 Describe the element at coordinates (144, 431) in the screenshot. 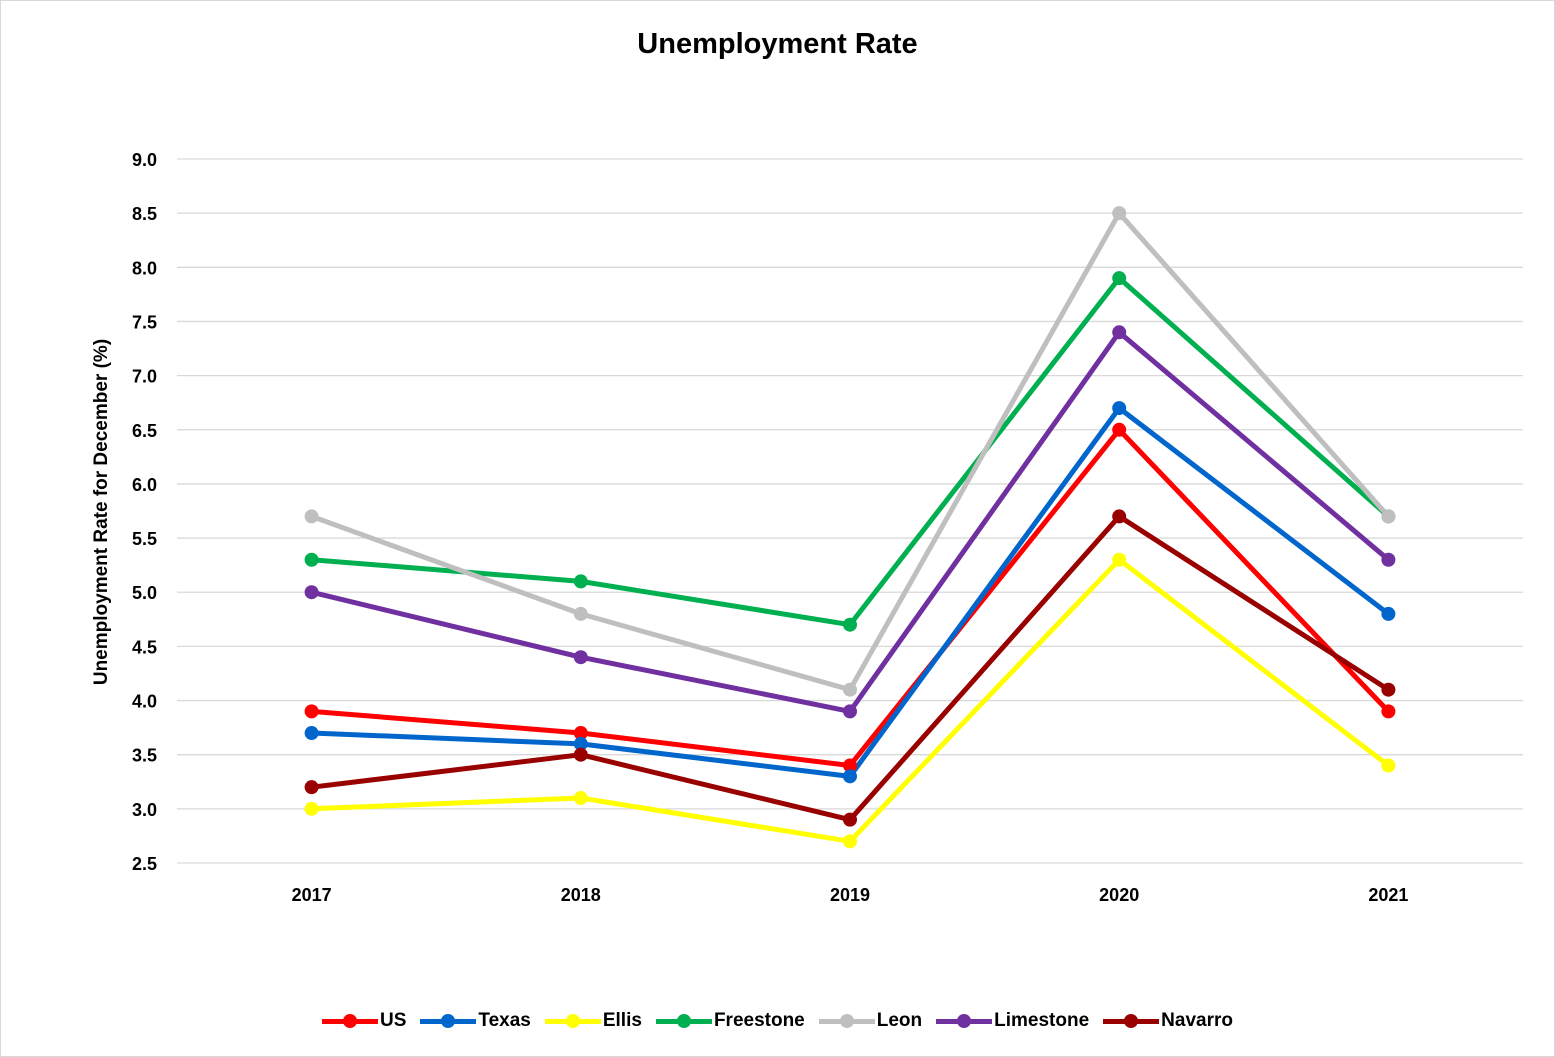

I see `y-tick-label: 6.5` at that location.